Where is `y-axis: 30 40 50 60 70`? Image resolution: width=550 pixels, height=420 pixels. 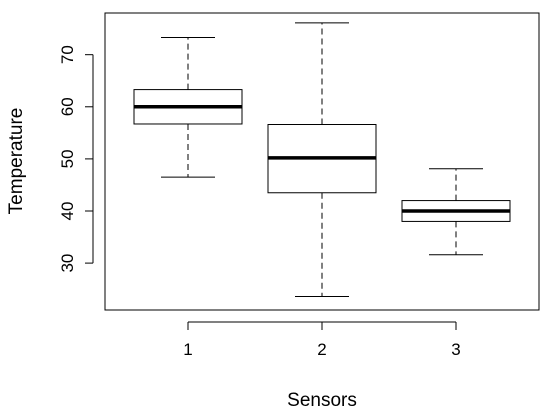
y-axis: 30 40 50 60 70 is located at coordinates (76, 159).